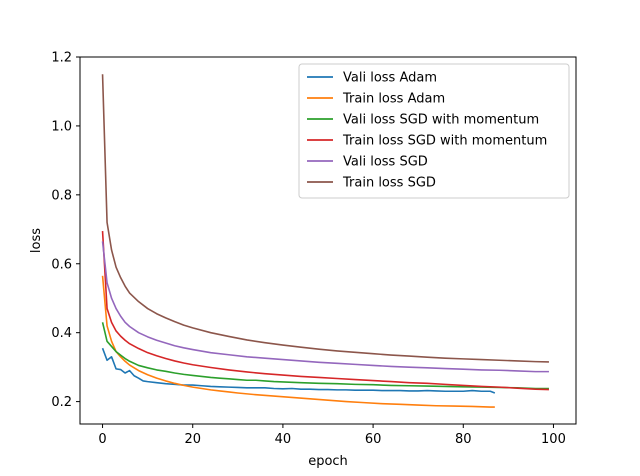 The image size is (640, 476). I want to click on legend-box, so click(434, 131).